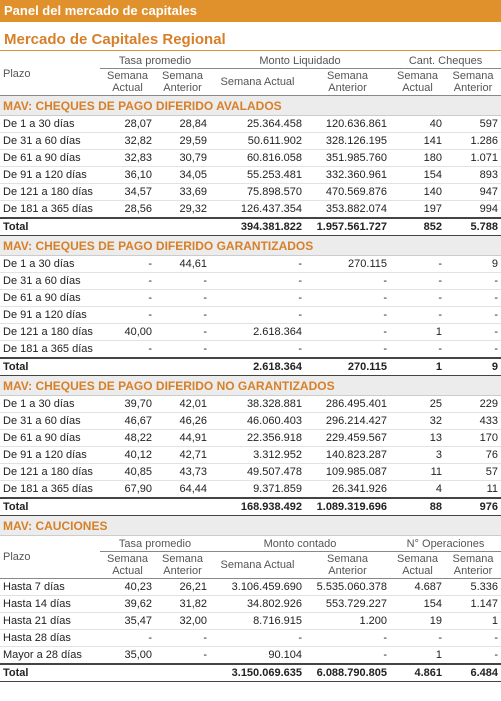 This screenshot has width=501, height=701. What do you see at coordinates (473, 158) in the screenshot?
I see `cell: 1.071` at bounding box center [473, 158].